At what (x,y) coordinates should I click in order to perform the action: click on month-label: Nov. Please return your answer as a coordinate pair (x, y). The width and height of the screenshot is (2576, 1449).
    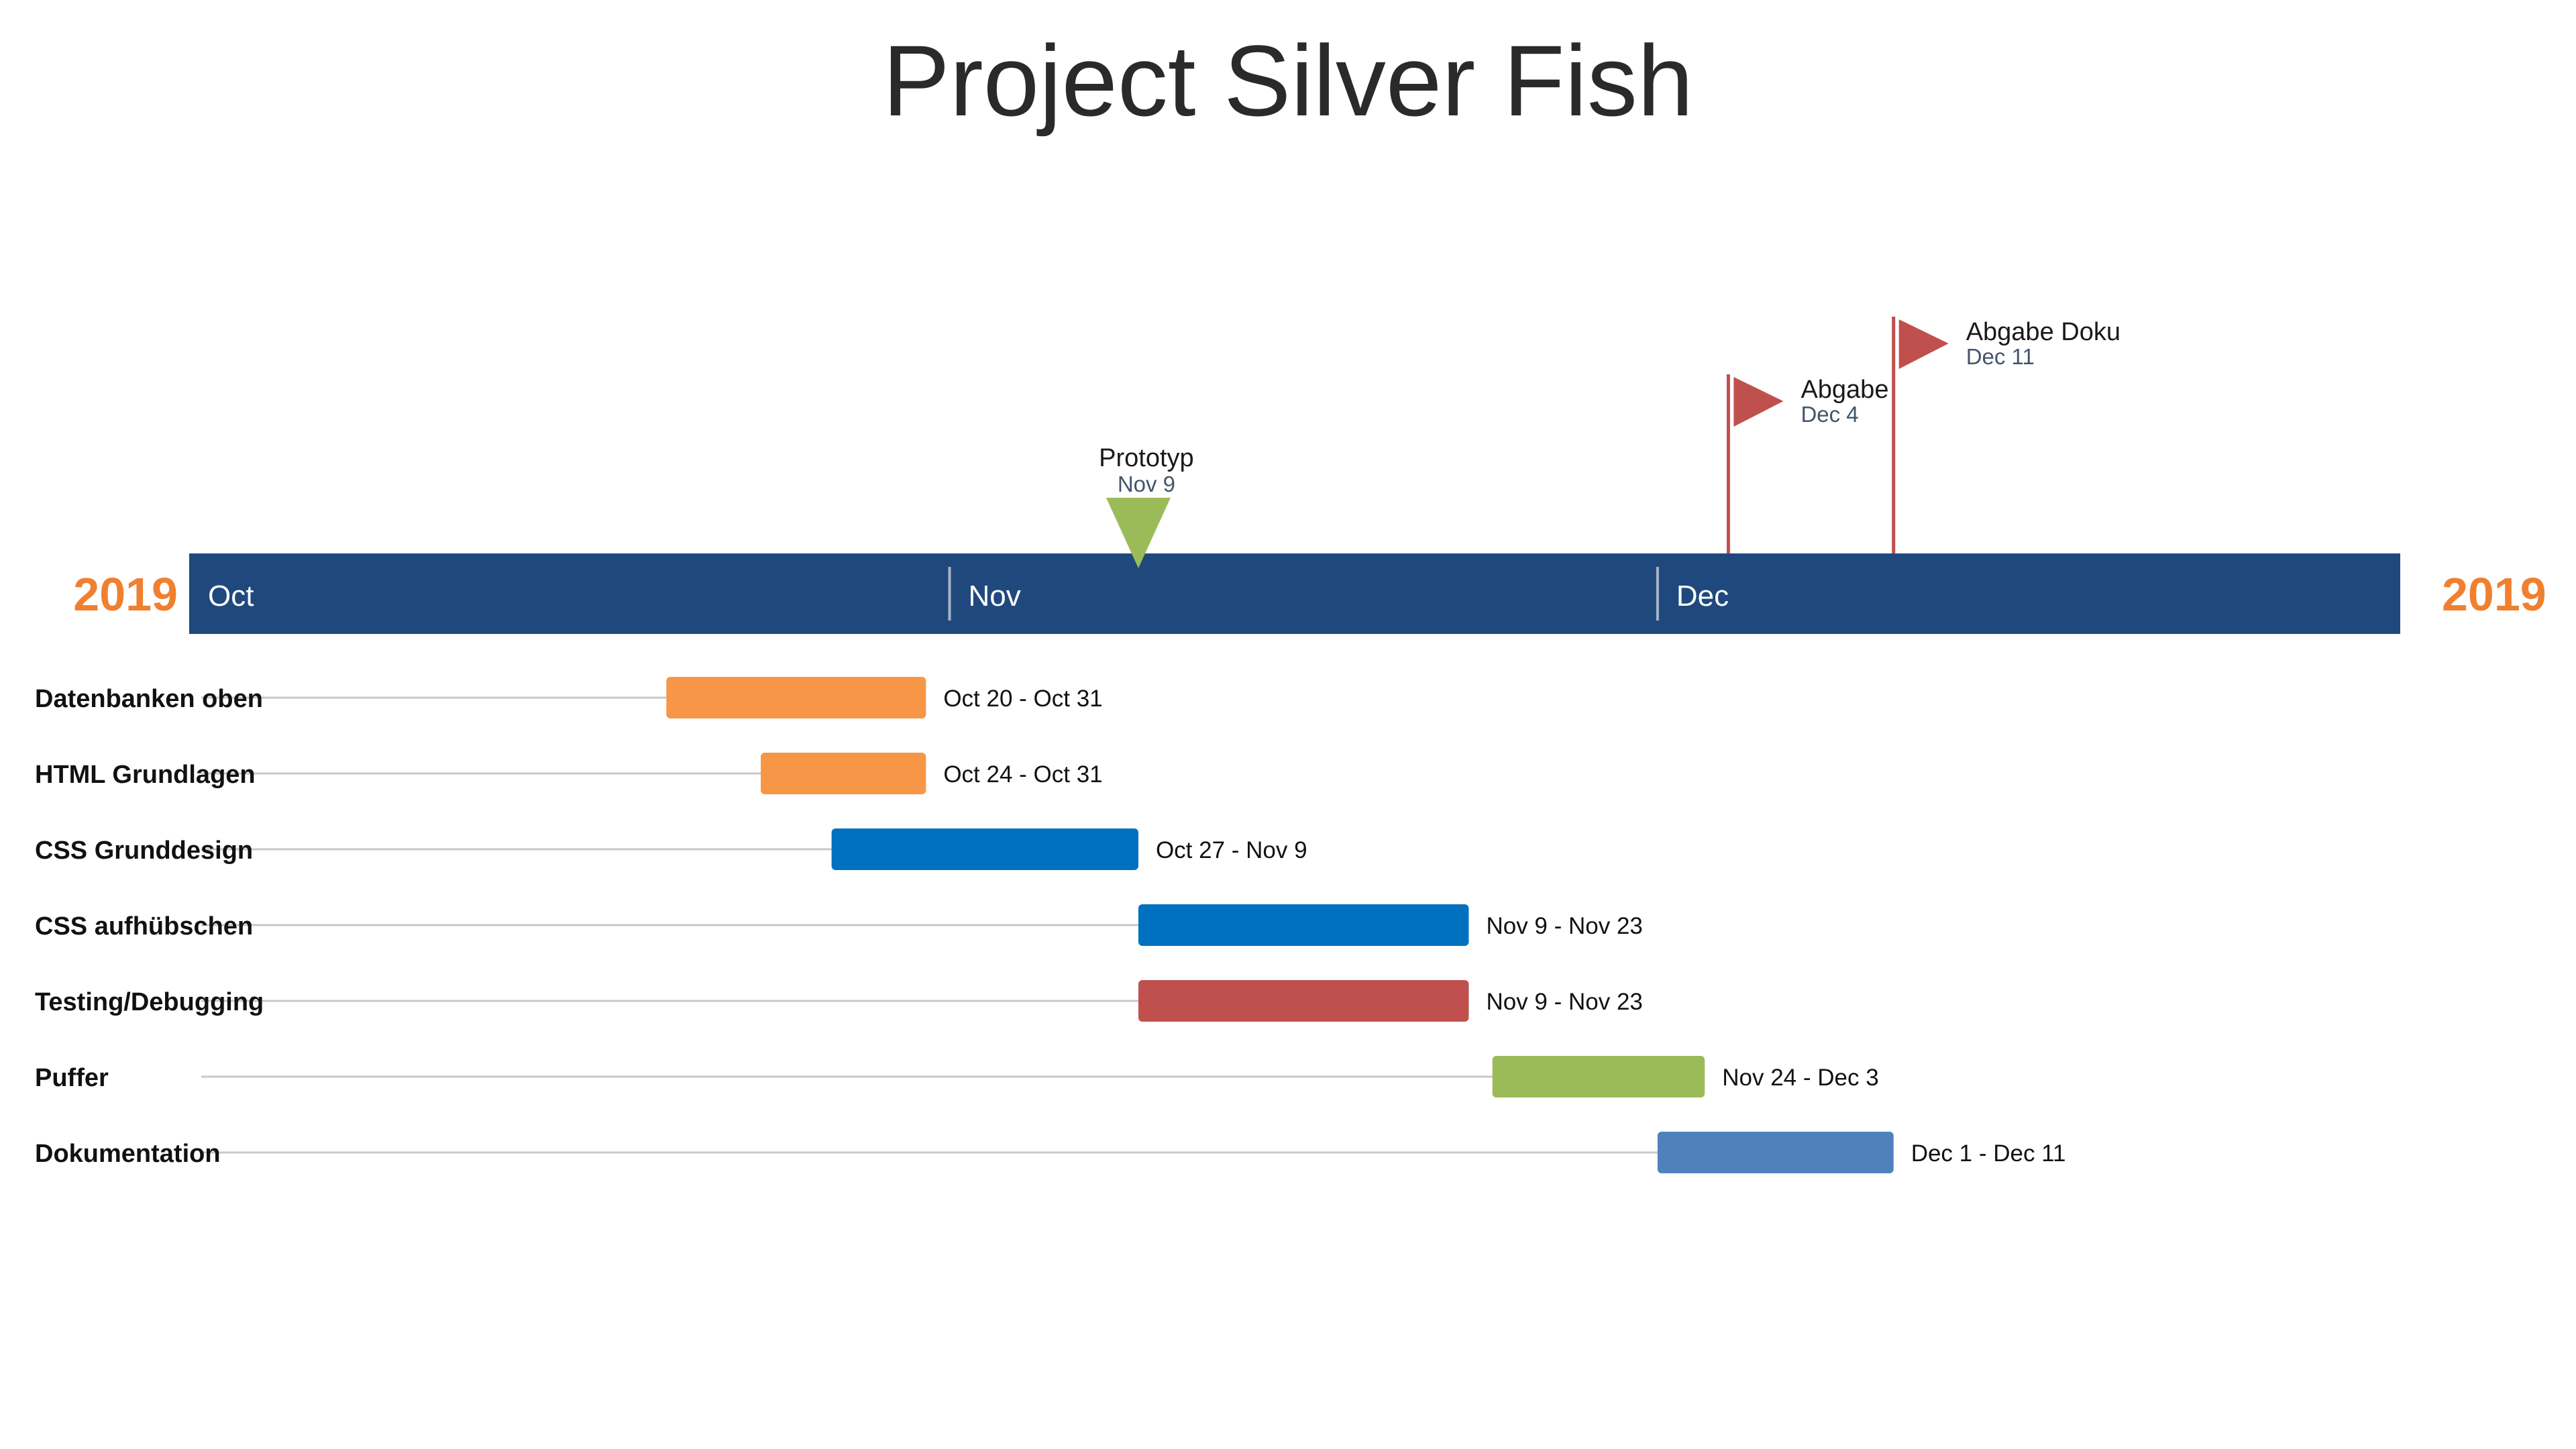
    Looking at the image, I should click on (995, 596).